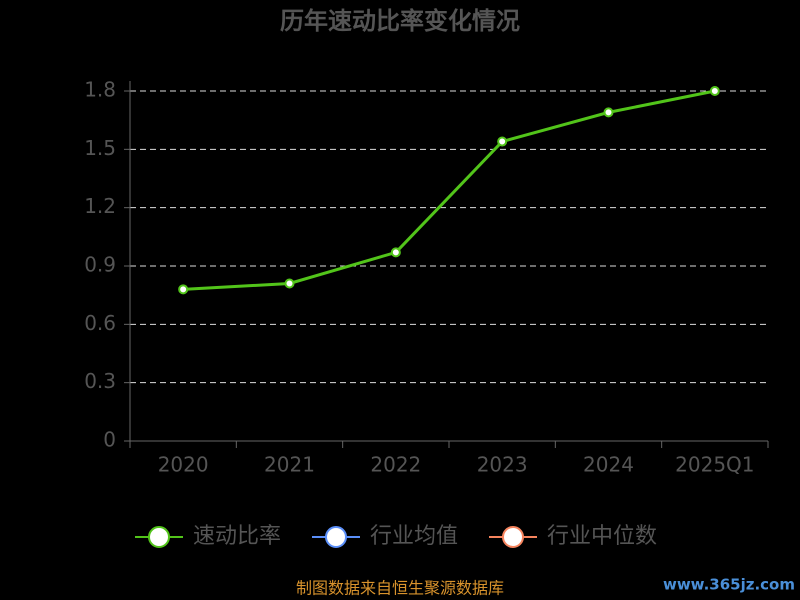 The width and height of the screenshot is (800, 600). What do you see at coordinates (237, 536) in the screenshot?
I see `legend-label: 速动比率` at bounding box center [237, 536].